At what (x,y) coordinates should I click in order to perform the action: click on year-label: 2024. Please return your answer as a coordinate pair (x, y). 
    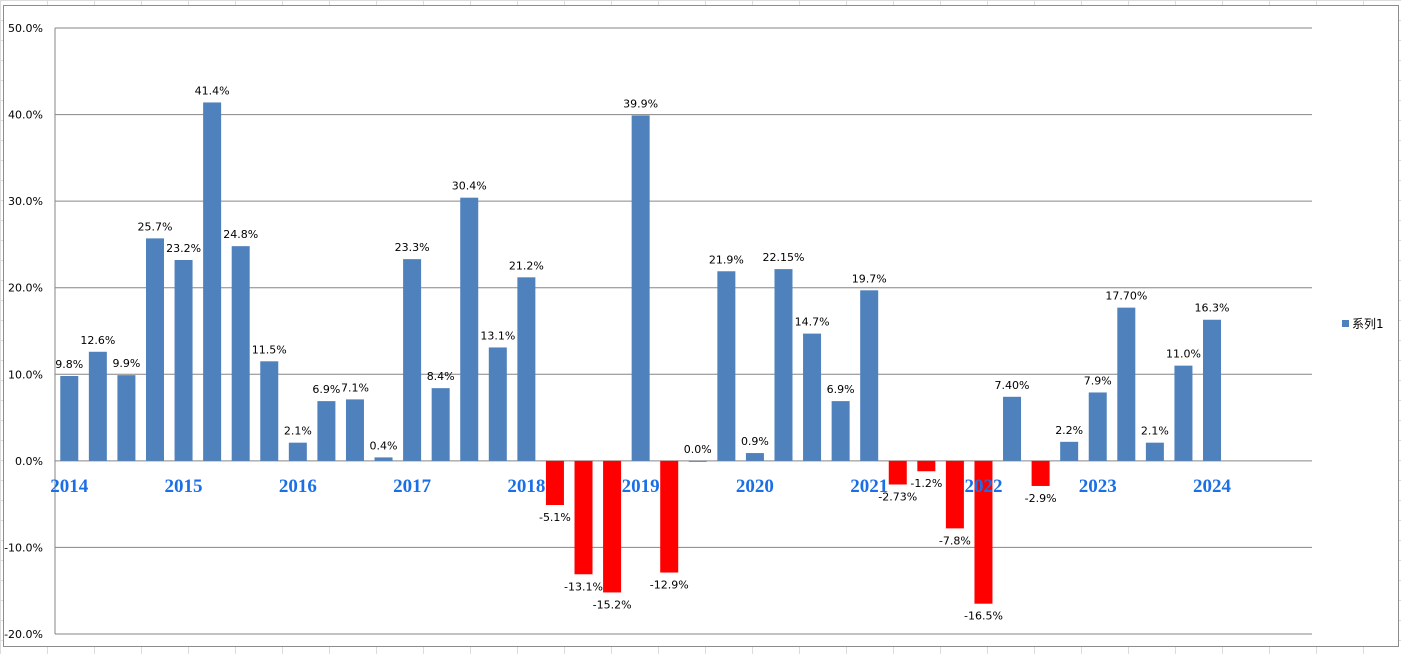
    Looking at the image, I should click on (1212, 486).